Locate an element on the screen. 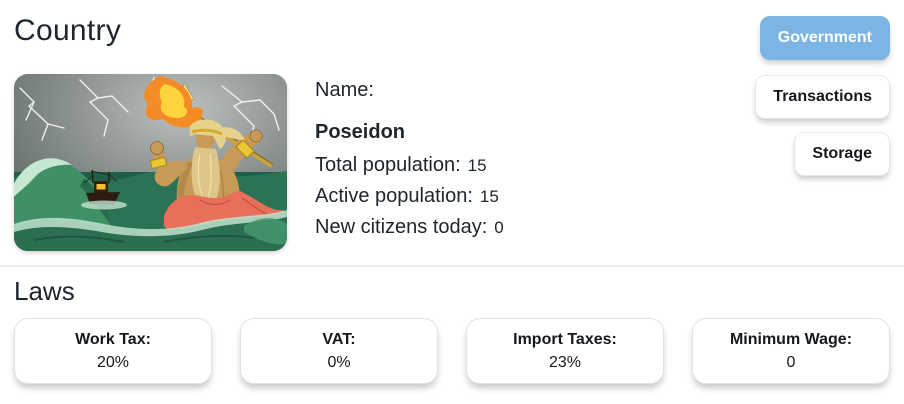 The width and height of the screenshot is (904, 404). law-label: Work Tax: is located at coordinates (113, 339).